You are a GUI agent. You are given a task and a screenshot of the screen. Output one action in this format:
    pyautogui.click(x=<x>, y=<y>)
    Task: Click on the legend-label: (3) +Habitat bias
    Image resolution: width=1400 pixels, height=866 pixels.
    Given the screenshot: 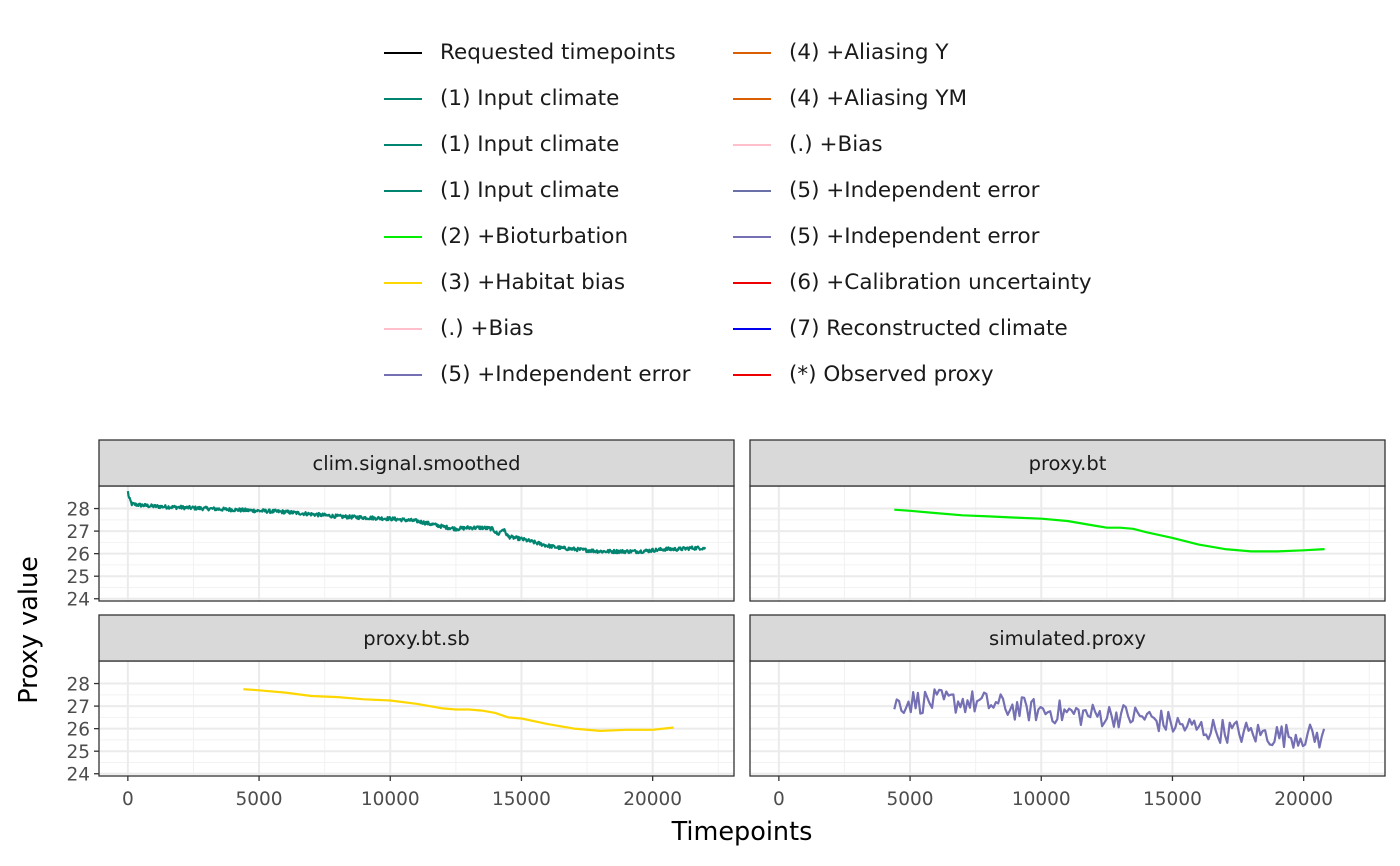 What is the action you would take?
    pyautogui.click(x=533, y=282)
    